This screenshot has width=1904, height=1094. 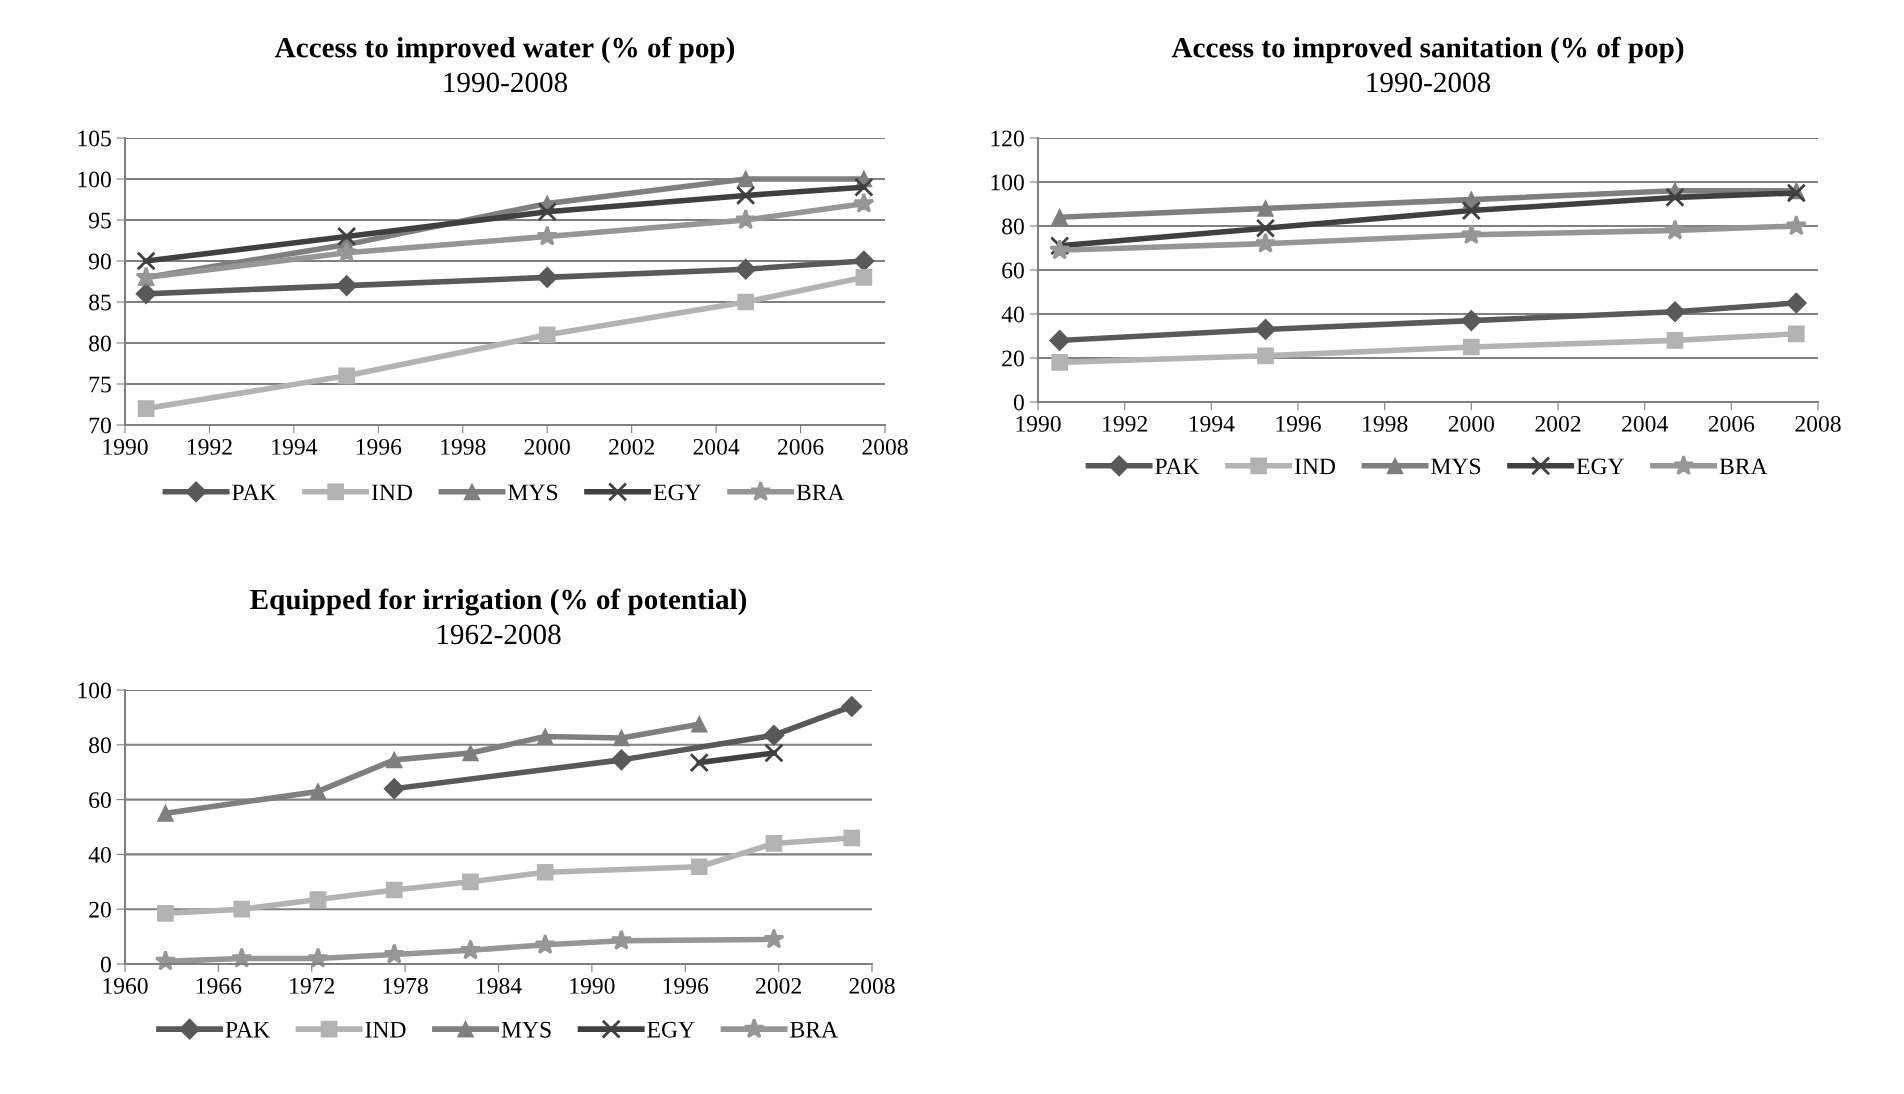 I want to click on y-tick-label: 105, so click(x=94, y=138).